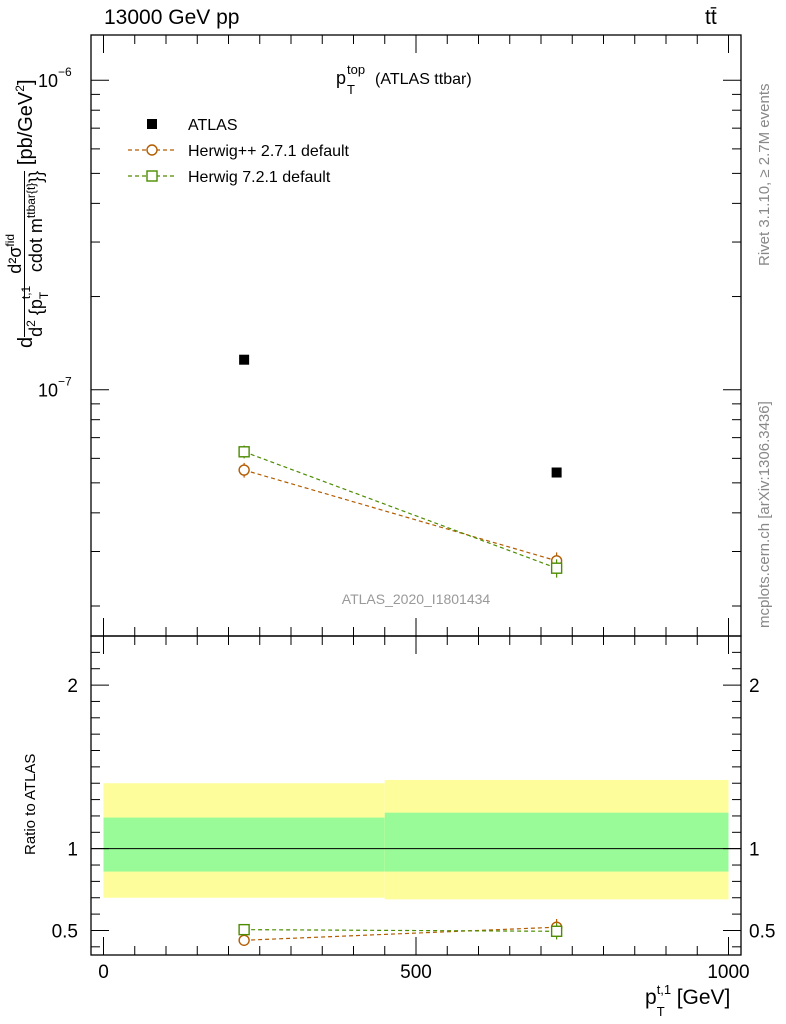 Image resolution: width=786 pixels, height=1024 pixels. What do you see at coordinates (72, 686) in the screenshot?
I see `ratio-y-tick-label: 2` at bounding box center [72, 686].